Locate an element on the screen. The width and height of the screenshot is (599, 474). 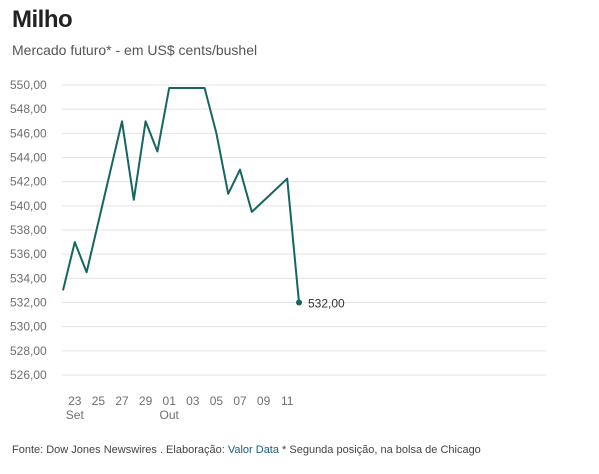
x-tick-label: 11 is located at coordinates (287, 401).